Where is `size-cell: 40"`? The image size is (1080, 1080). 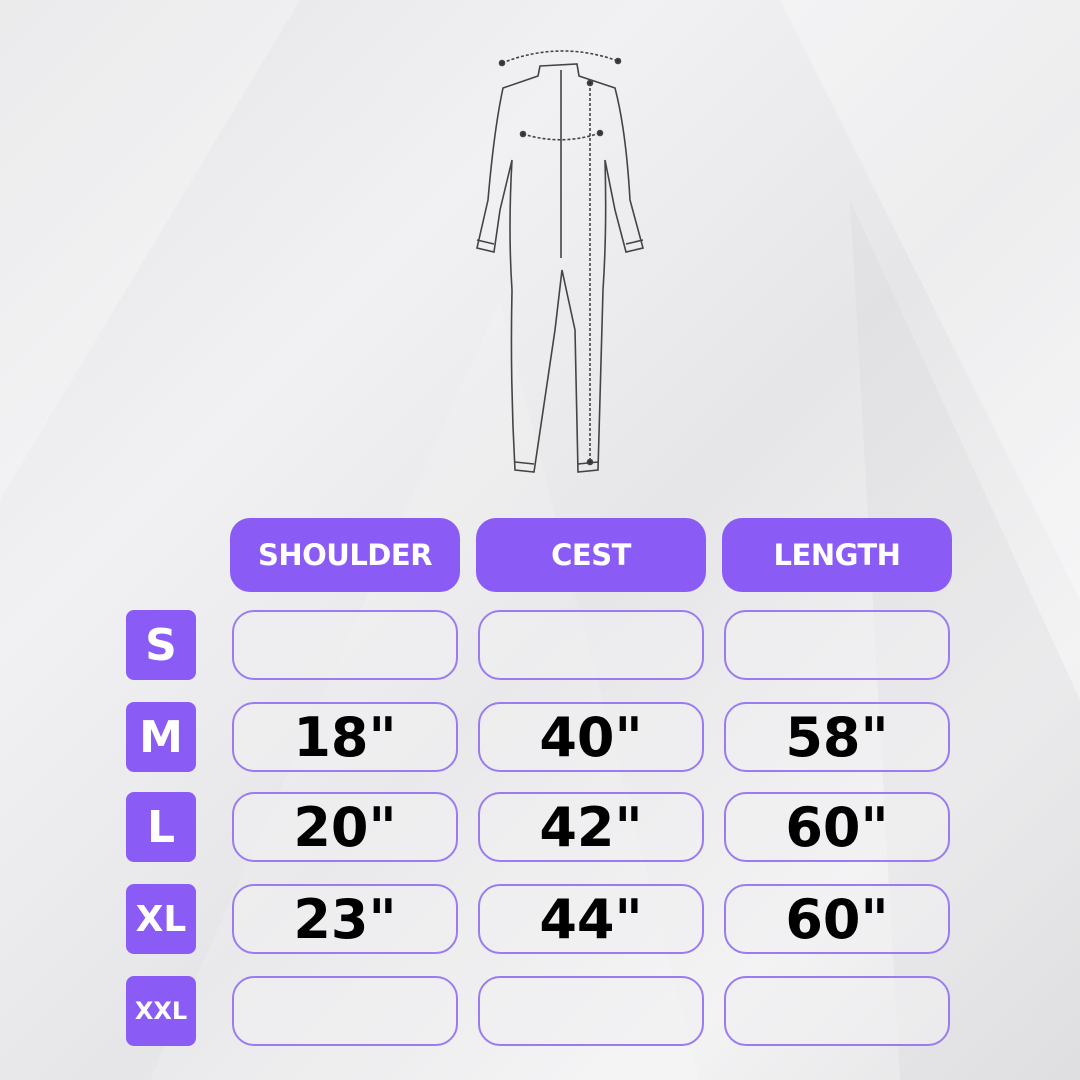
size-cell: 40" is located at coordinates (591, 737).